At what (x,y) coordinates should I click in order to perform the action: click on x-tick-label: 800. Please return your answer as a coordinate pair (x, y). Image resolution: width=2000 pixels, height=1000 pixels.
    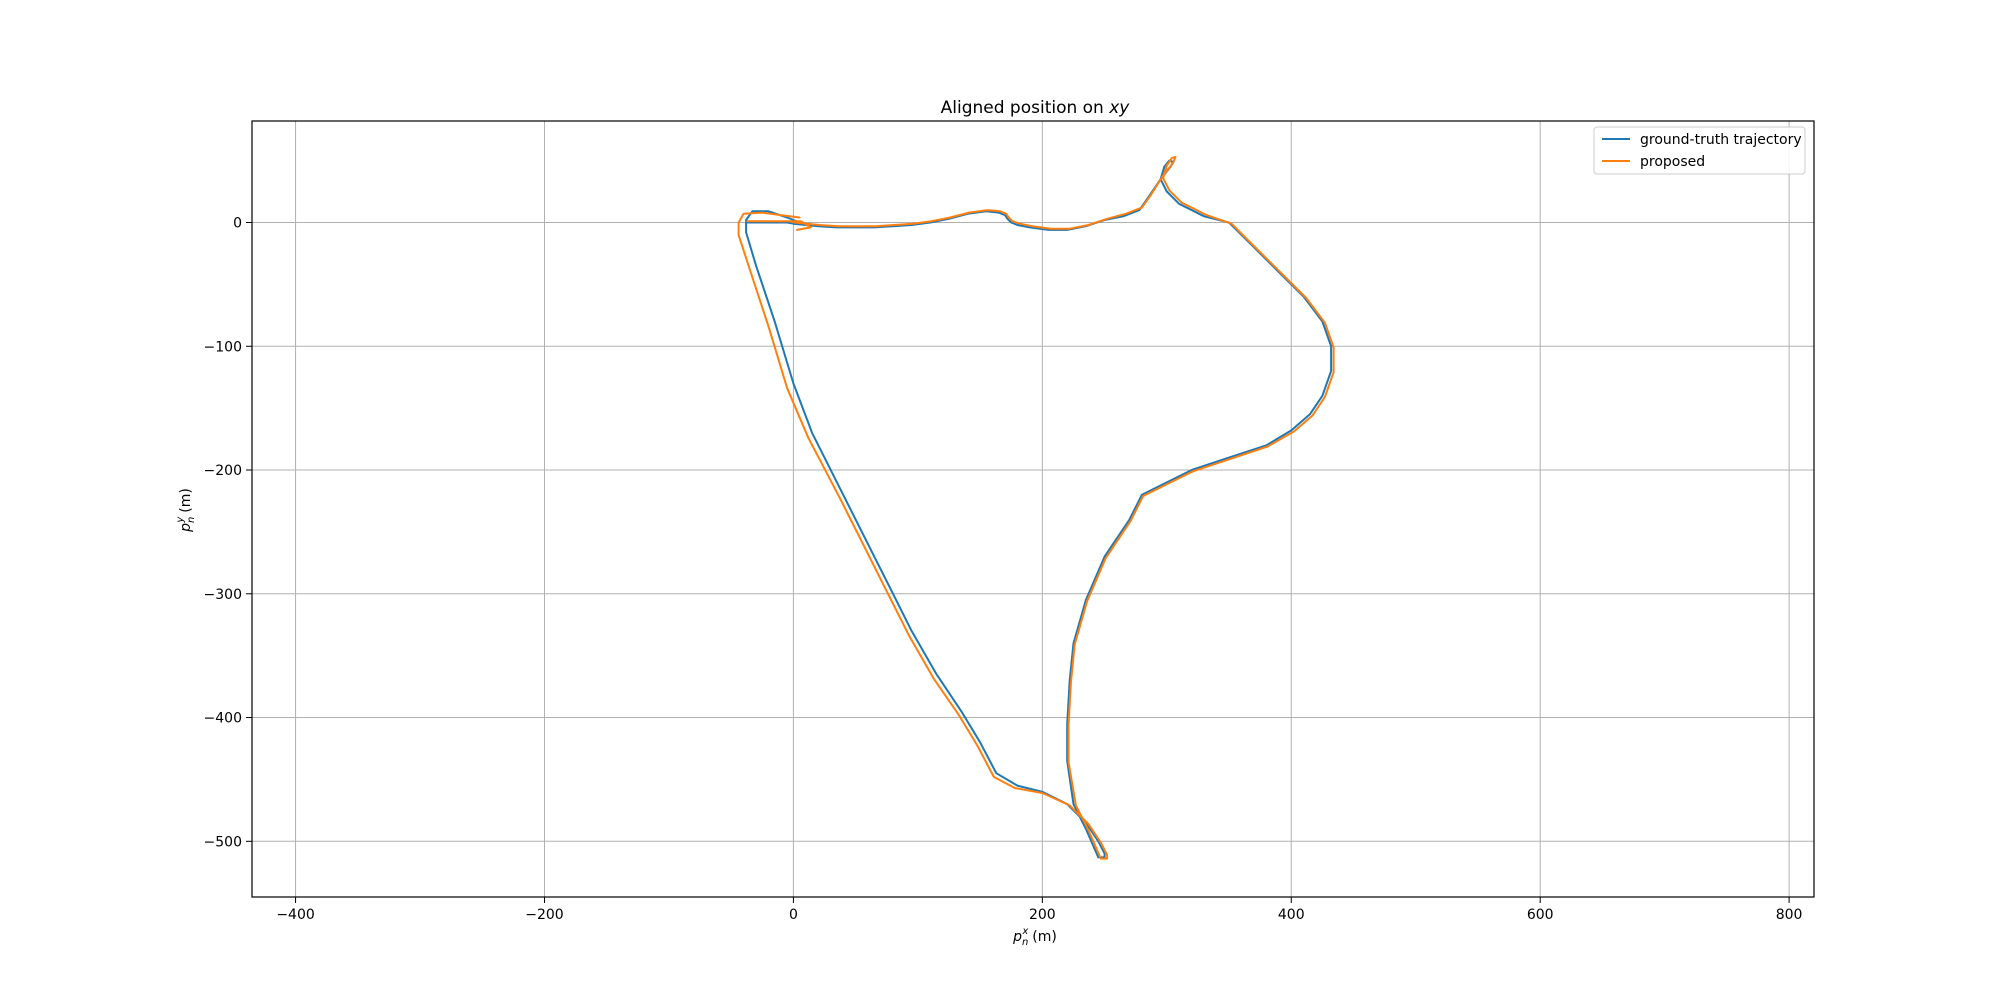
    Looking at the image, I should click on (1789, 915).